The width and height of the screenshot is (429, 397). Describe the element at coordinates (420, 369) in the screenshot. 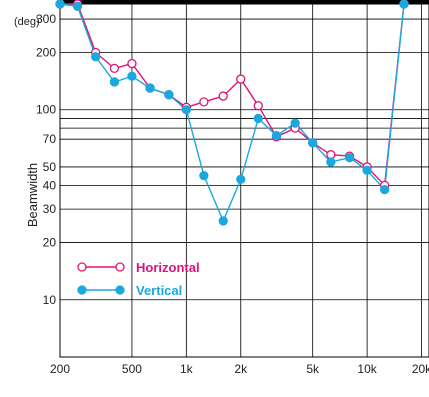

I see `x-tick-label: 20k` at that location.